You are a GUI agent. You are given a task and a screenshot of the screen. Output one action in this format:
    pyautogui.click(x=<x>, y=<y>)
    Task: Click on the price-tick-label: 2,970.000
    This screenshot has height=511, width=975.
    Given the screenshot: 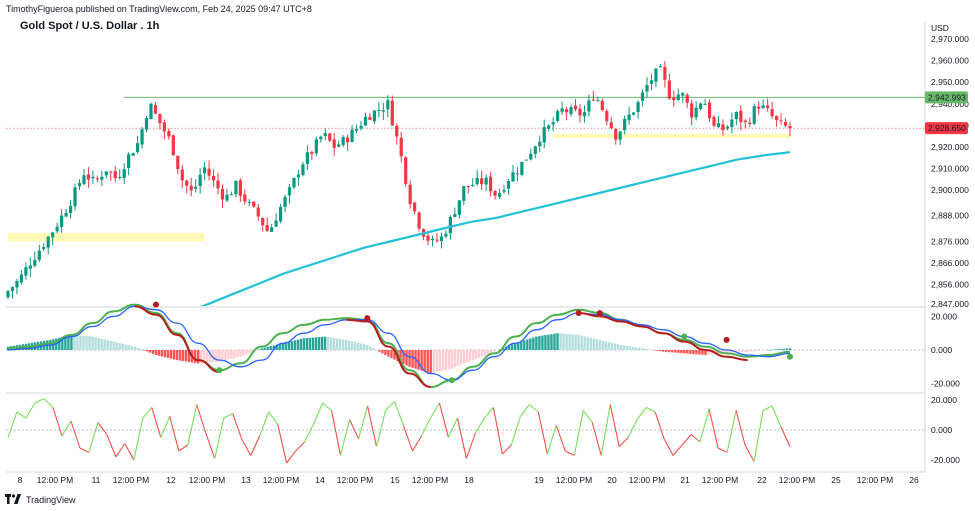 What is the action you would take?
    pyautogui.click(x=950, y=39)
    